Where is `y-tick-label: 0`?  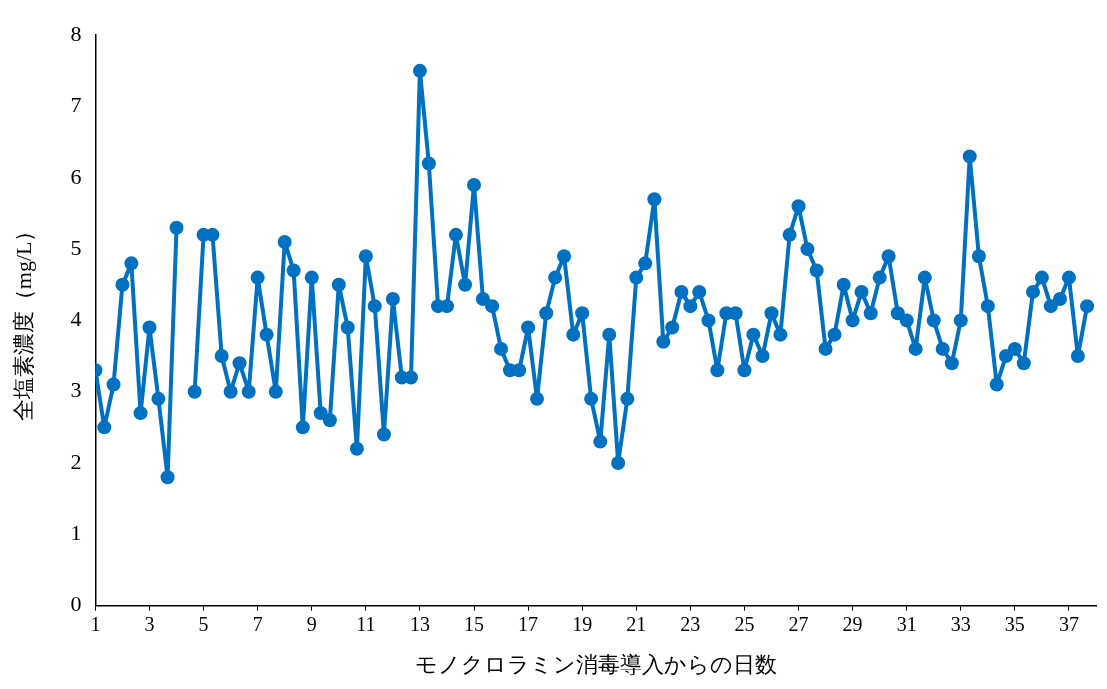
y-tick-label: 0 is located at coordinates (76, 604).